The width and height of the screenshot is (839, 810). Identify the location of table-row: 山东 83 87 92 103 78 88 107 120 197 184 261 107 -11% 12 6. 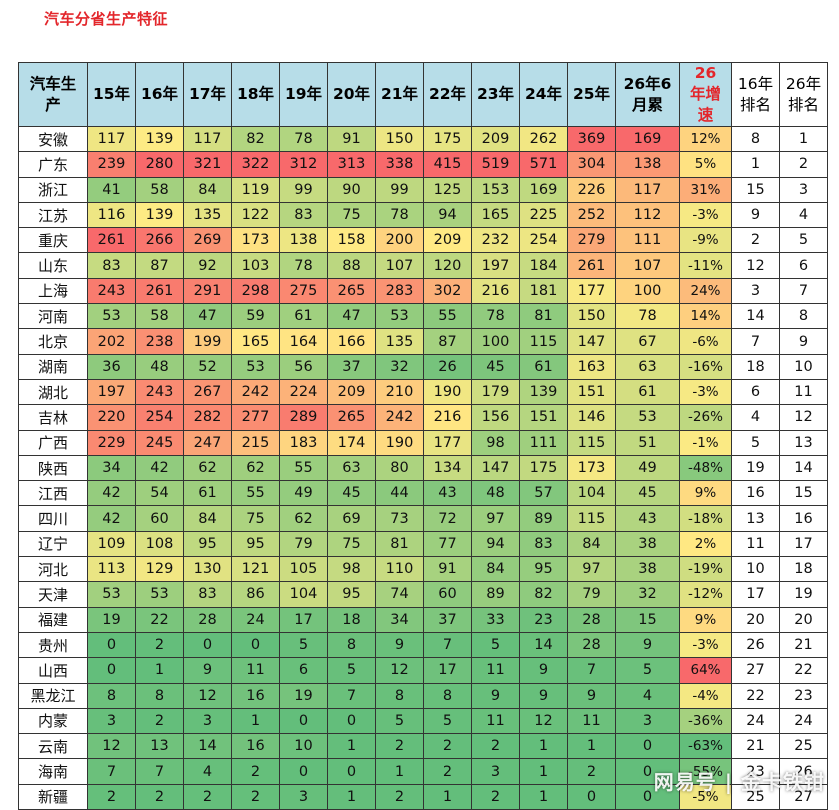
(423, 265).